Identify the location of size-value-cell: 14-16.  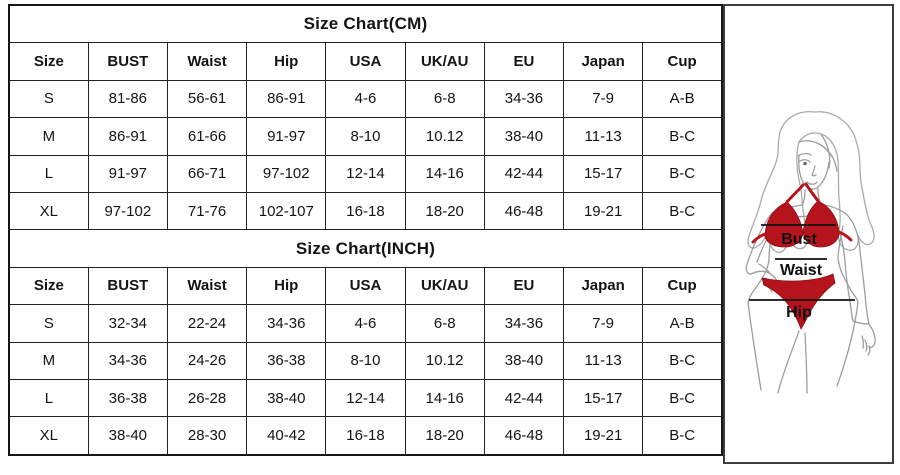
(444, 398).